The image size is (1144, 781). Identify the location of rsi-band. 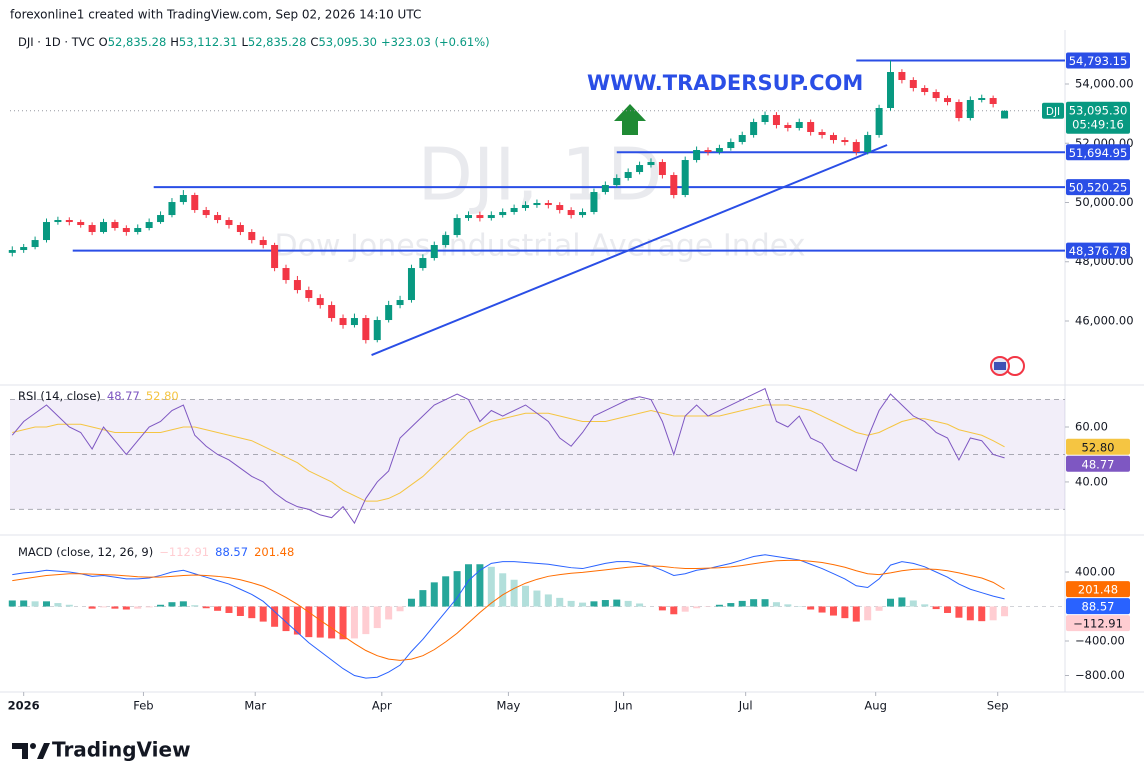
(537, 454).